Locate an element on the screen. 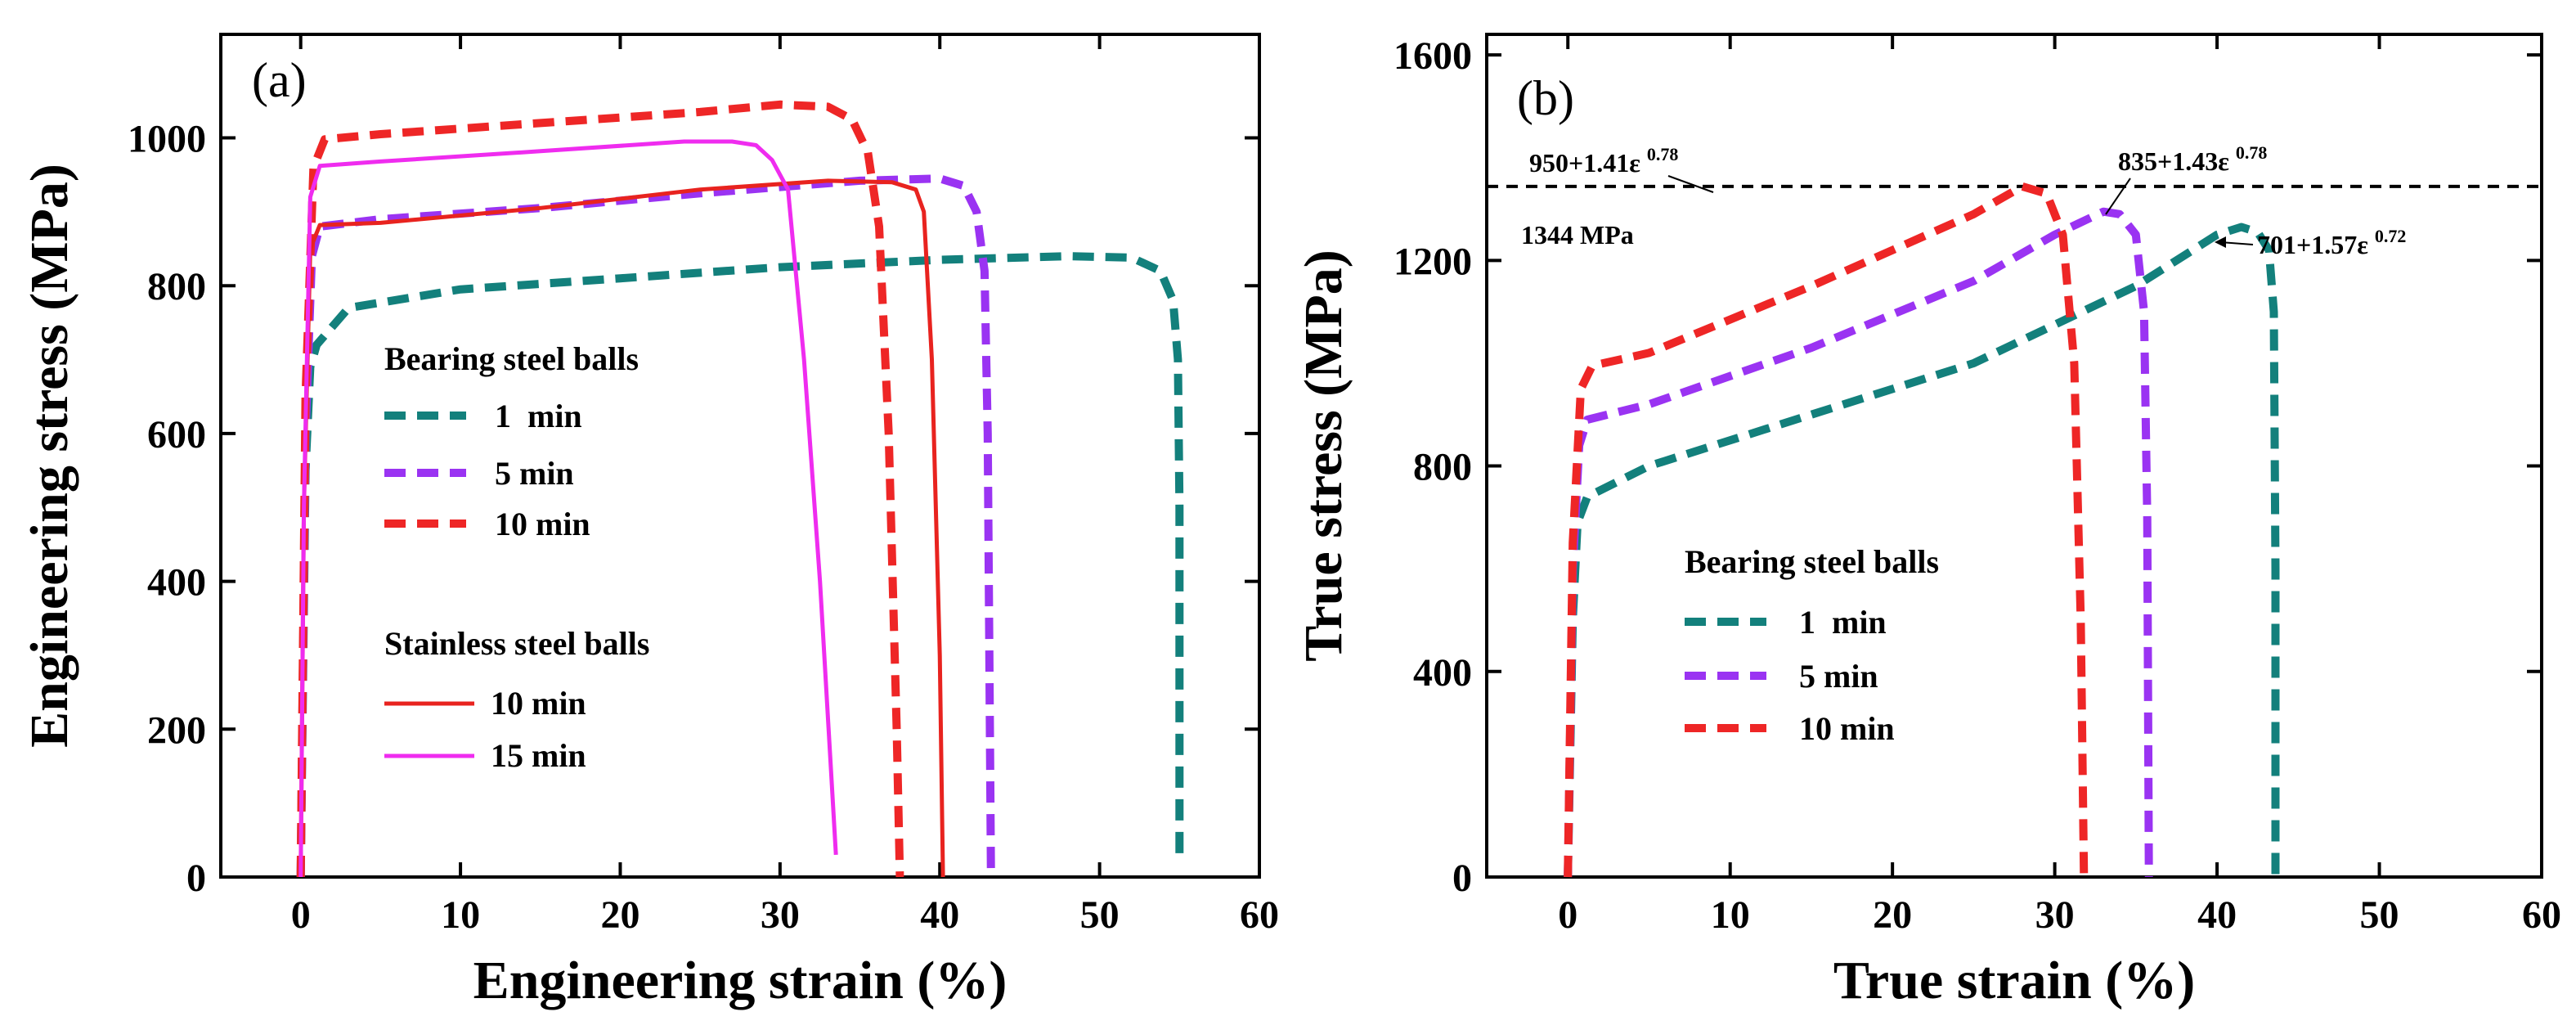  panel-a-legend-label-5min: 5 min is located at coordinates (534, 474).